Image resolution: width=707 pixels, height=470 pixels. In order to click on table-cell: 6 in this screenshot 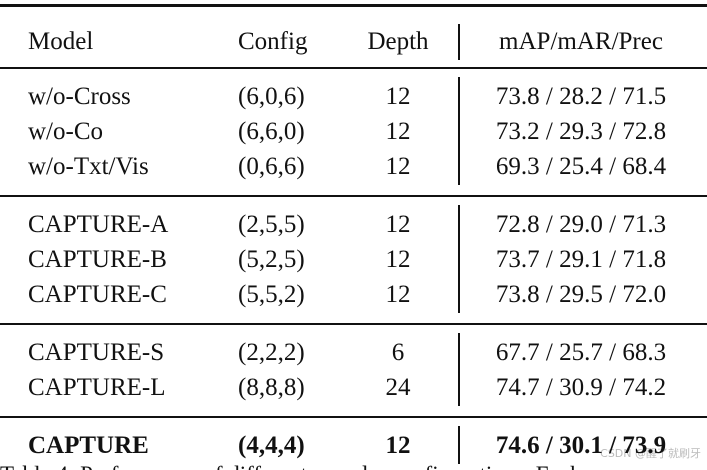, I will do `click(398, 352)`.